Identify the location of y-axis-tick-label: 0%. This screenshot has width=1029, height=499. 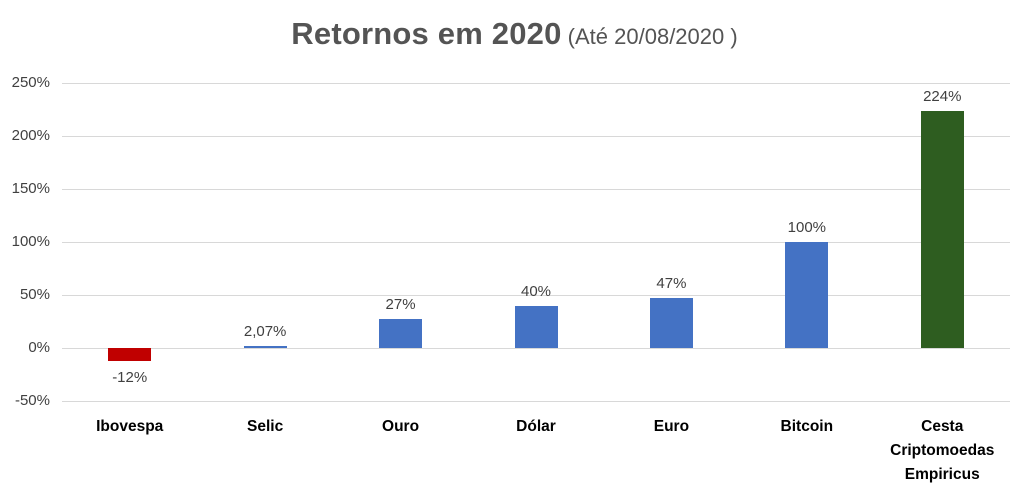
(39, 347).